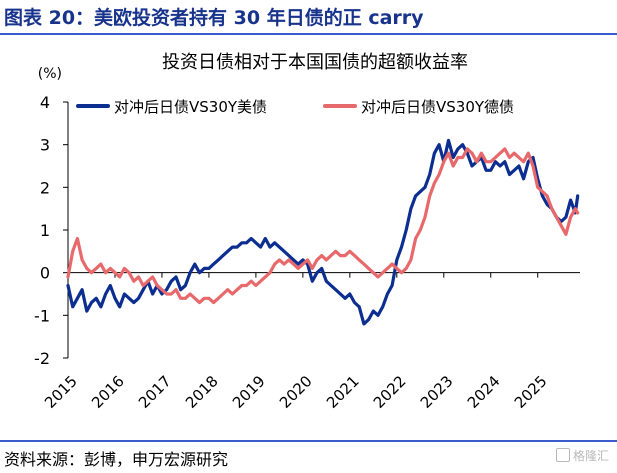 The height and width of the screenshot is (473, 617). I want to click on legend-label-2: 对冲后日债VS30Y德债, so click(437, 107).